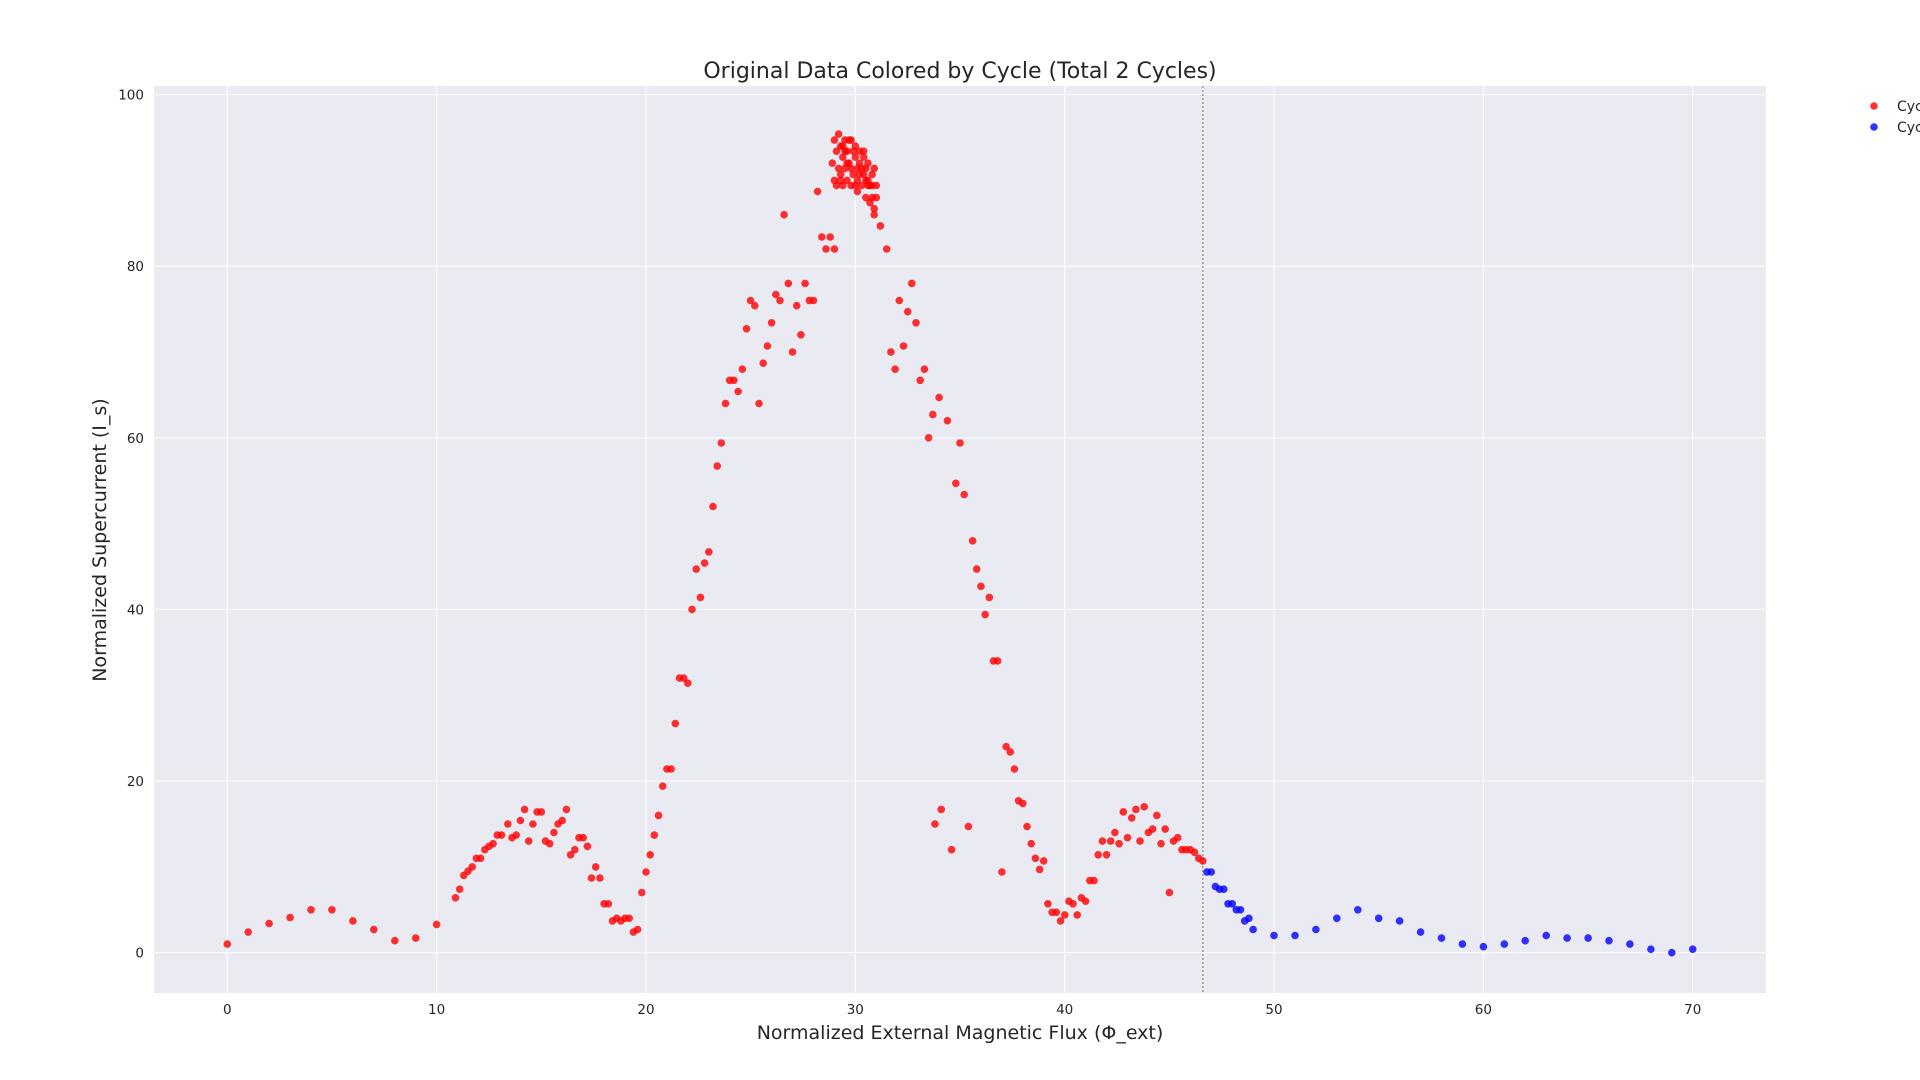  What do you see at coordinates (1273, 1010) in the screenshot?
I see `x-tick-label: 50` at bounding box center [1273, 1010].